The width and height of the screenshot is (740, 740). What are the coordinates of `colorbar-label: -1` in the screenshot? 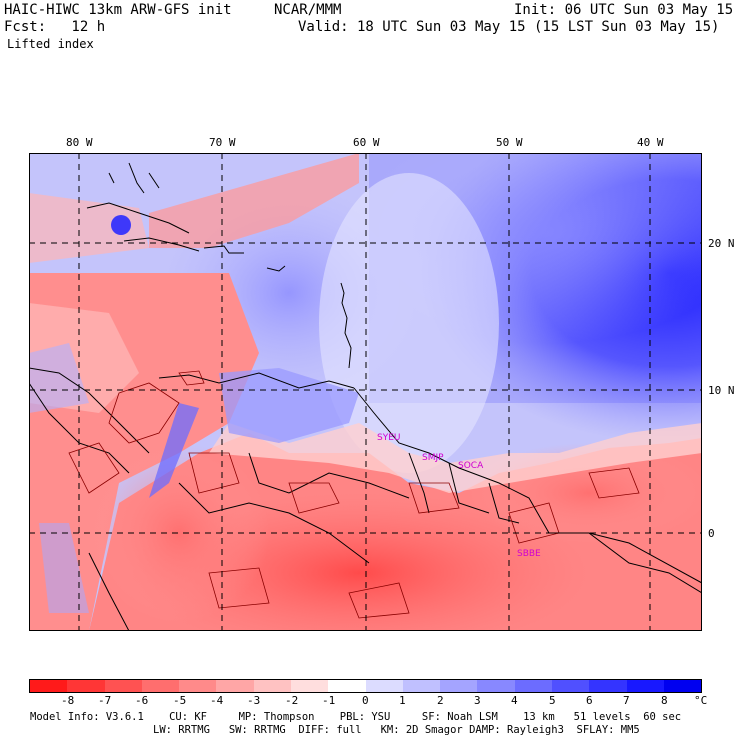 It's located at (329, 700).